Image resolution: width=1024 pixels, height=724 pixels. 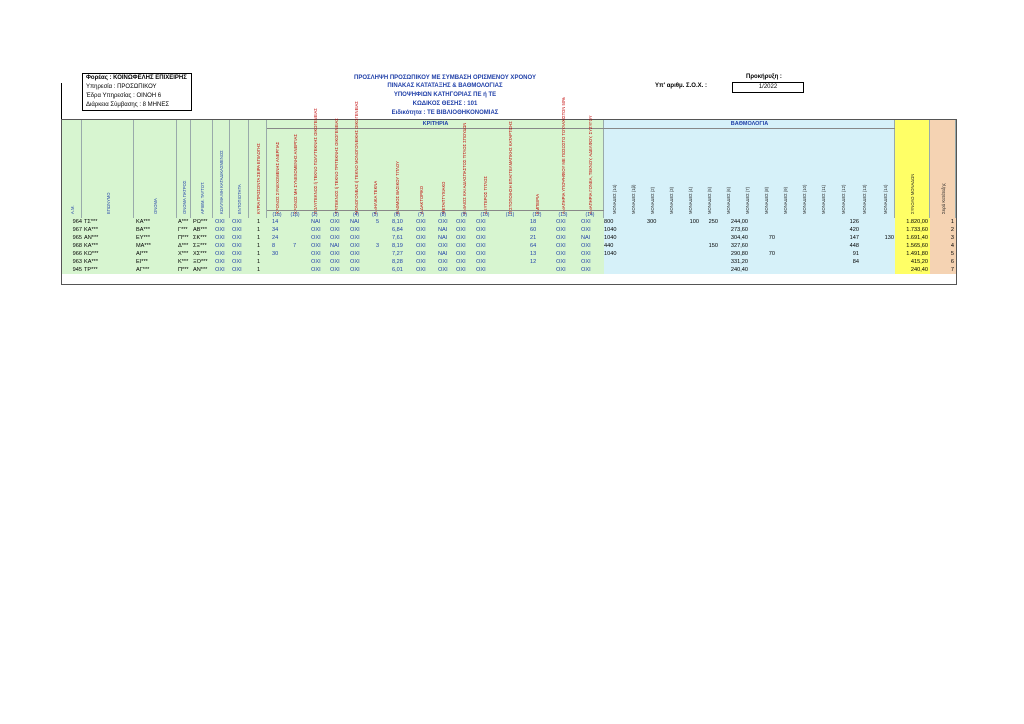 I want to click on cell-s5: 250, so click(x=708, y=222).